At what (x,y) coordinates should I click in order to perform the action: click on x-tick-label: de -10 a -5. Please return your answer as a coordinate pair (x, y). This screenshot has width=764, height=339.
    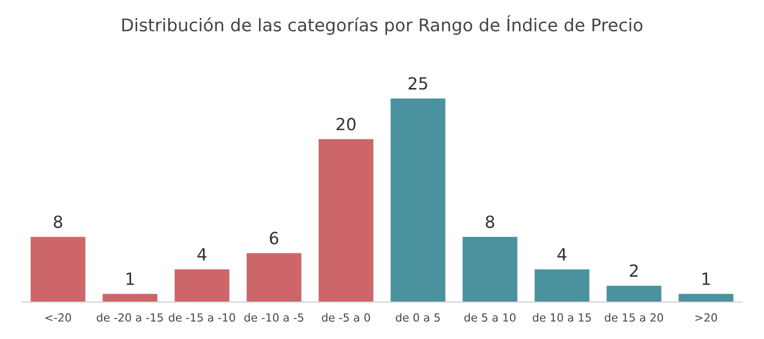
    Looking at the image, I should click on (274, 317).